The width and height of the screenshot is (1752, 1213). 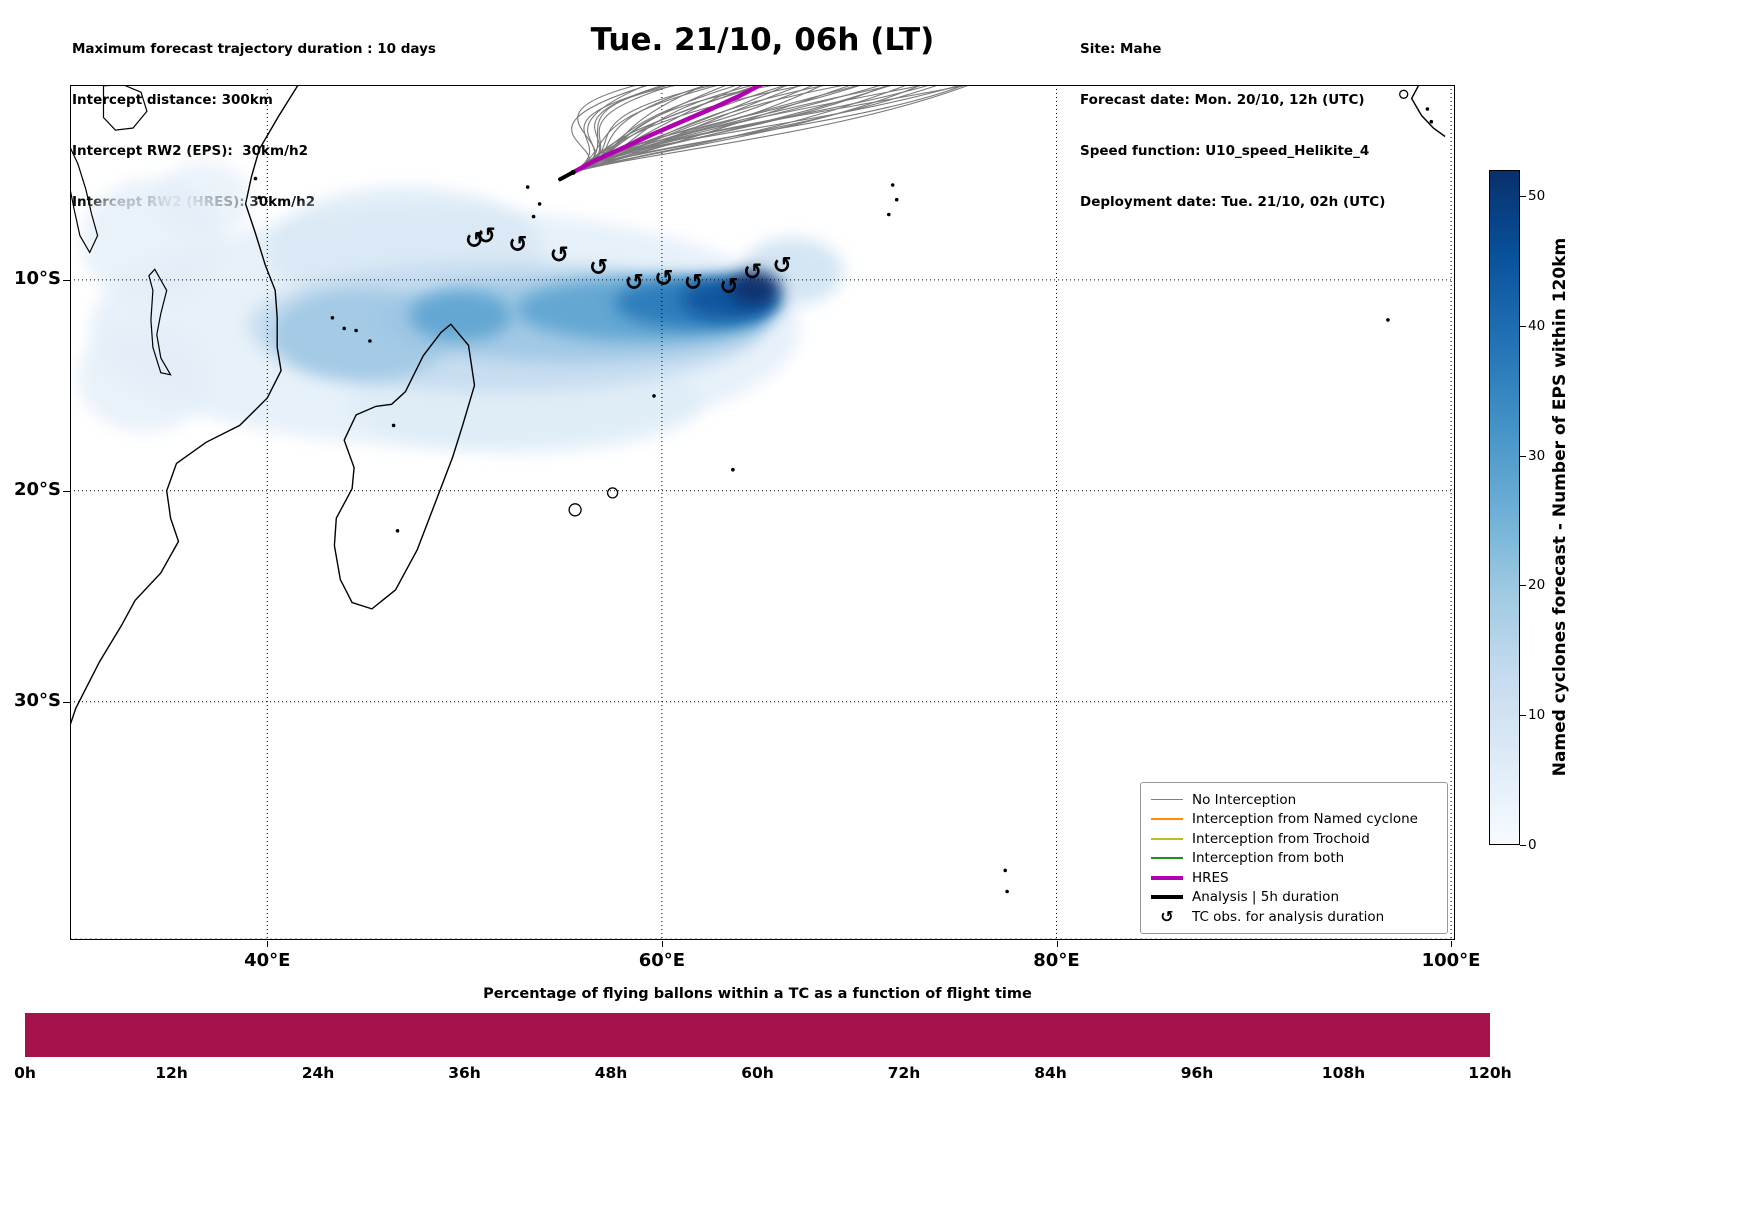 What do you see at coordinates (125, 108) in the screenshot?
I see `lake-victoria-outline` at bounding box center [125, 108].